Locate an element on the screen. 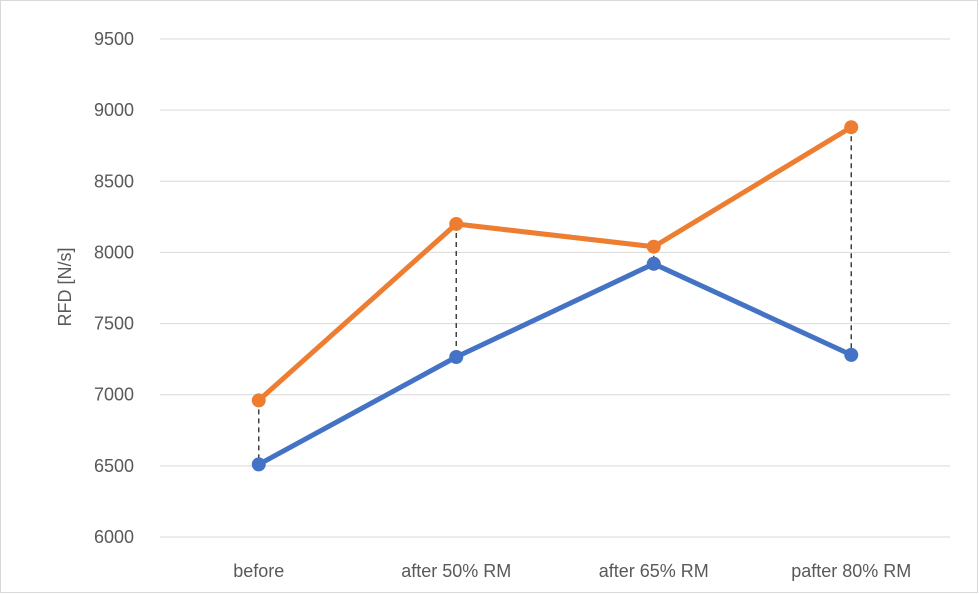 The height and width of the screenshot is (595, 979). x-tick-label: before is located at coordinates (258, 571).